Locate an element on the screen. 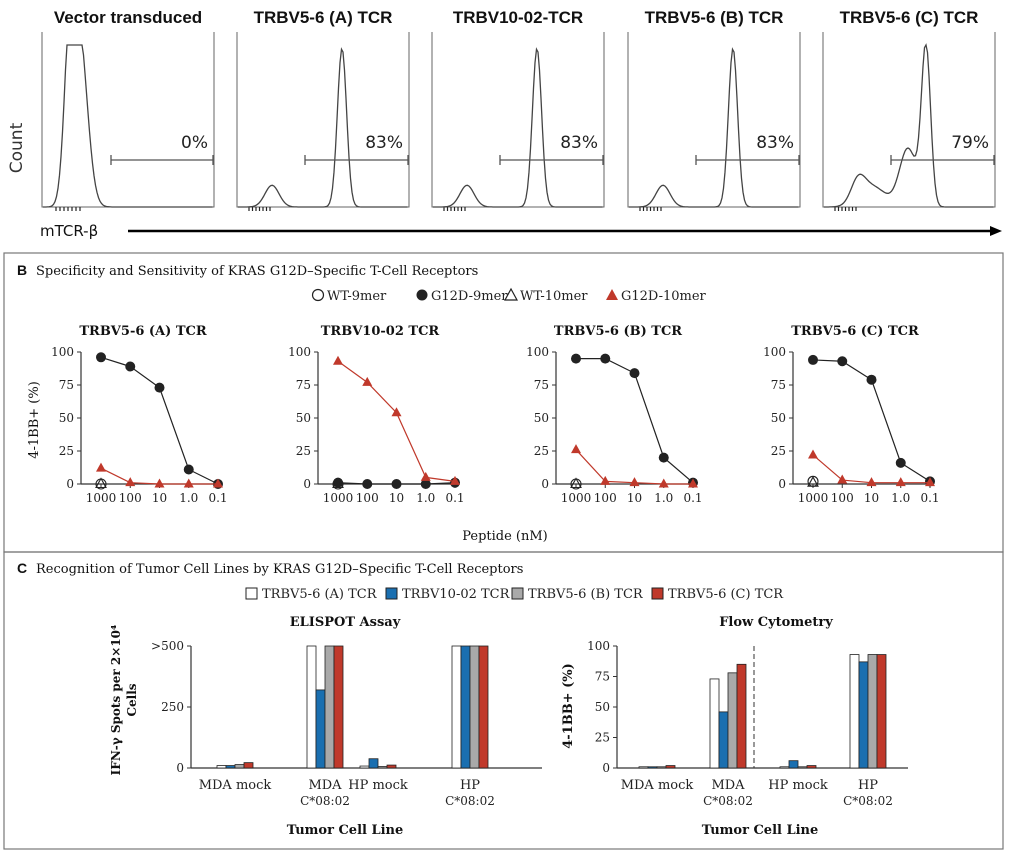 The width and height of the screenshot is (1011, 857). category-label: MDA mock is located at coordinates (657, 785).